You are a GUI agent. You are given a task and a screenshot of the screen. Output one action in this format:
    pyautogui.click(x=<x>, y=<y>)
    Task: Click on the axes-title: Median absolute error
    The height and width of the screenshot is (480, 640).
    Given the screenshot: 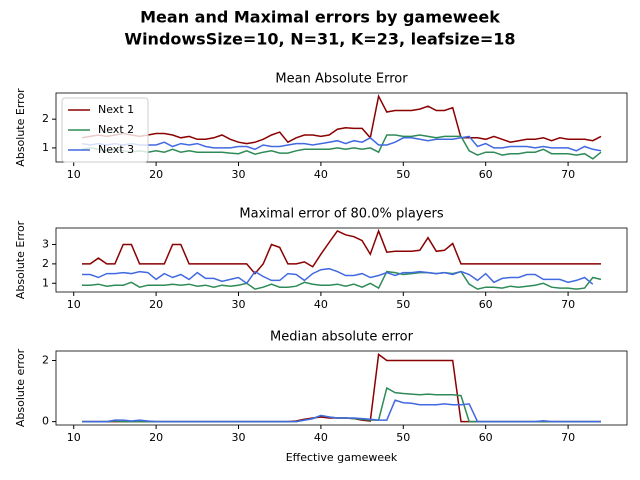 What is the action you would take?
    pyautogui.click(x=342, y=337)
    